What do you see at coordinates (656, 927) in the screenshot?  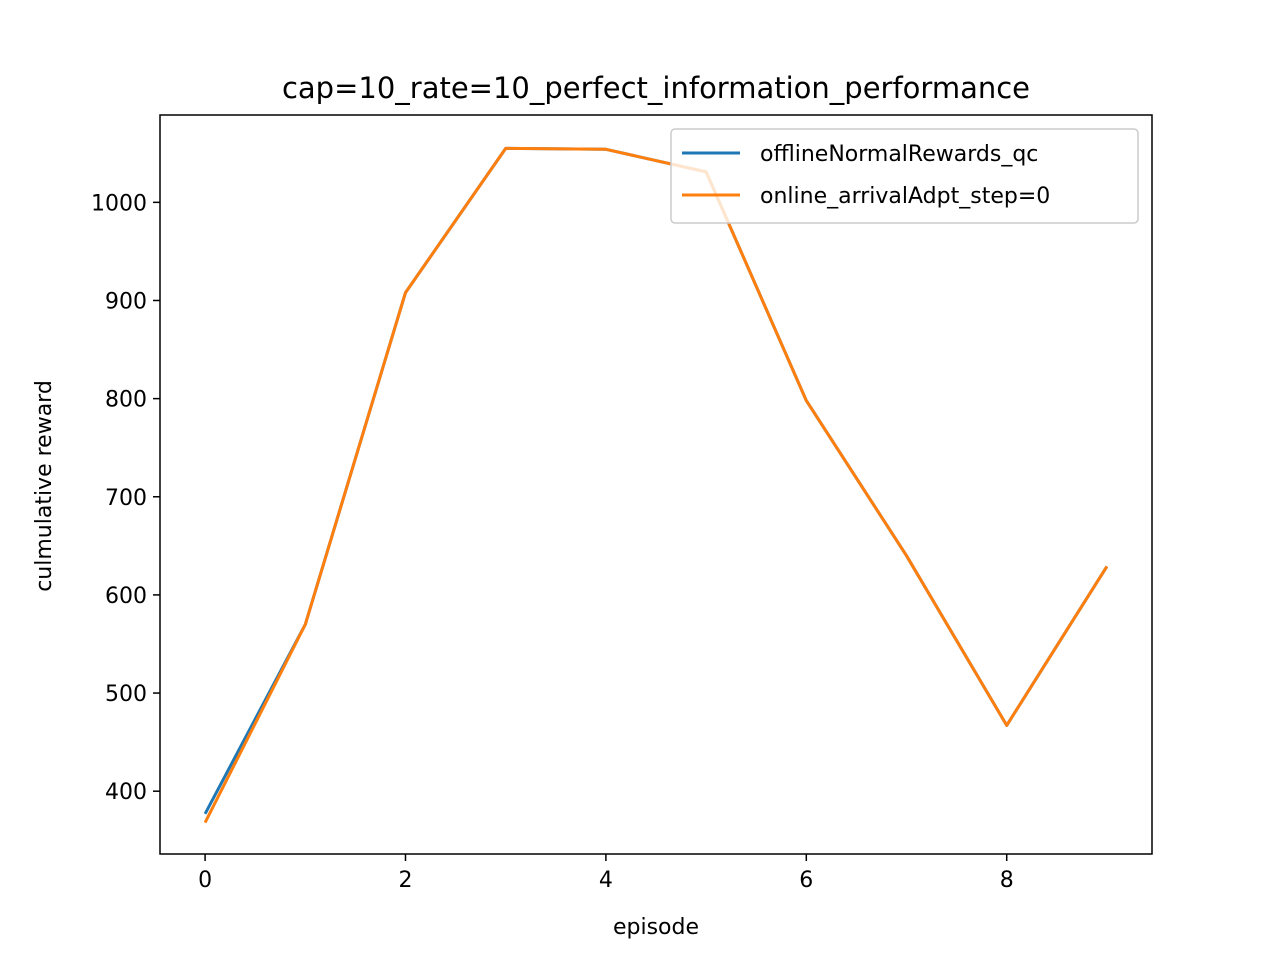 I see `x-axis-label: episode` at bounding box center [656, 927].